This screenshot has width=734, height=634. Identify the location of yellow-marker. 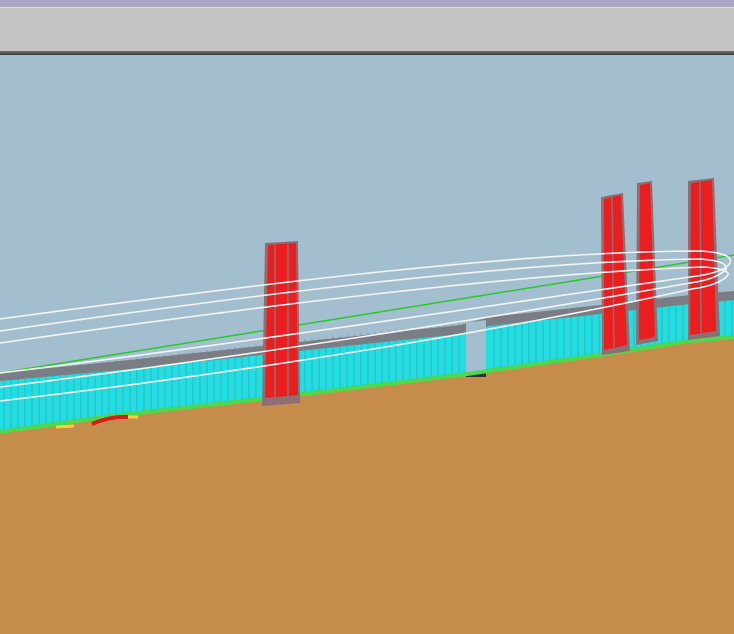
(65, 426).